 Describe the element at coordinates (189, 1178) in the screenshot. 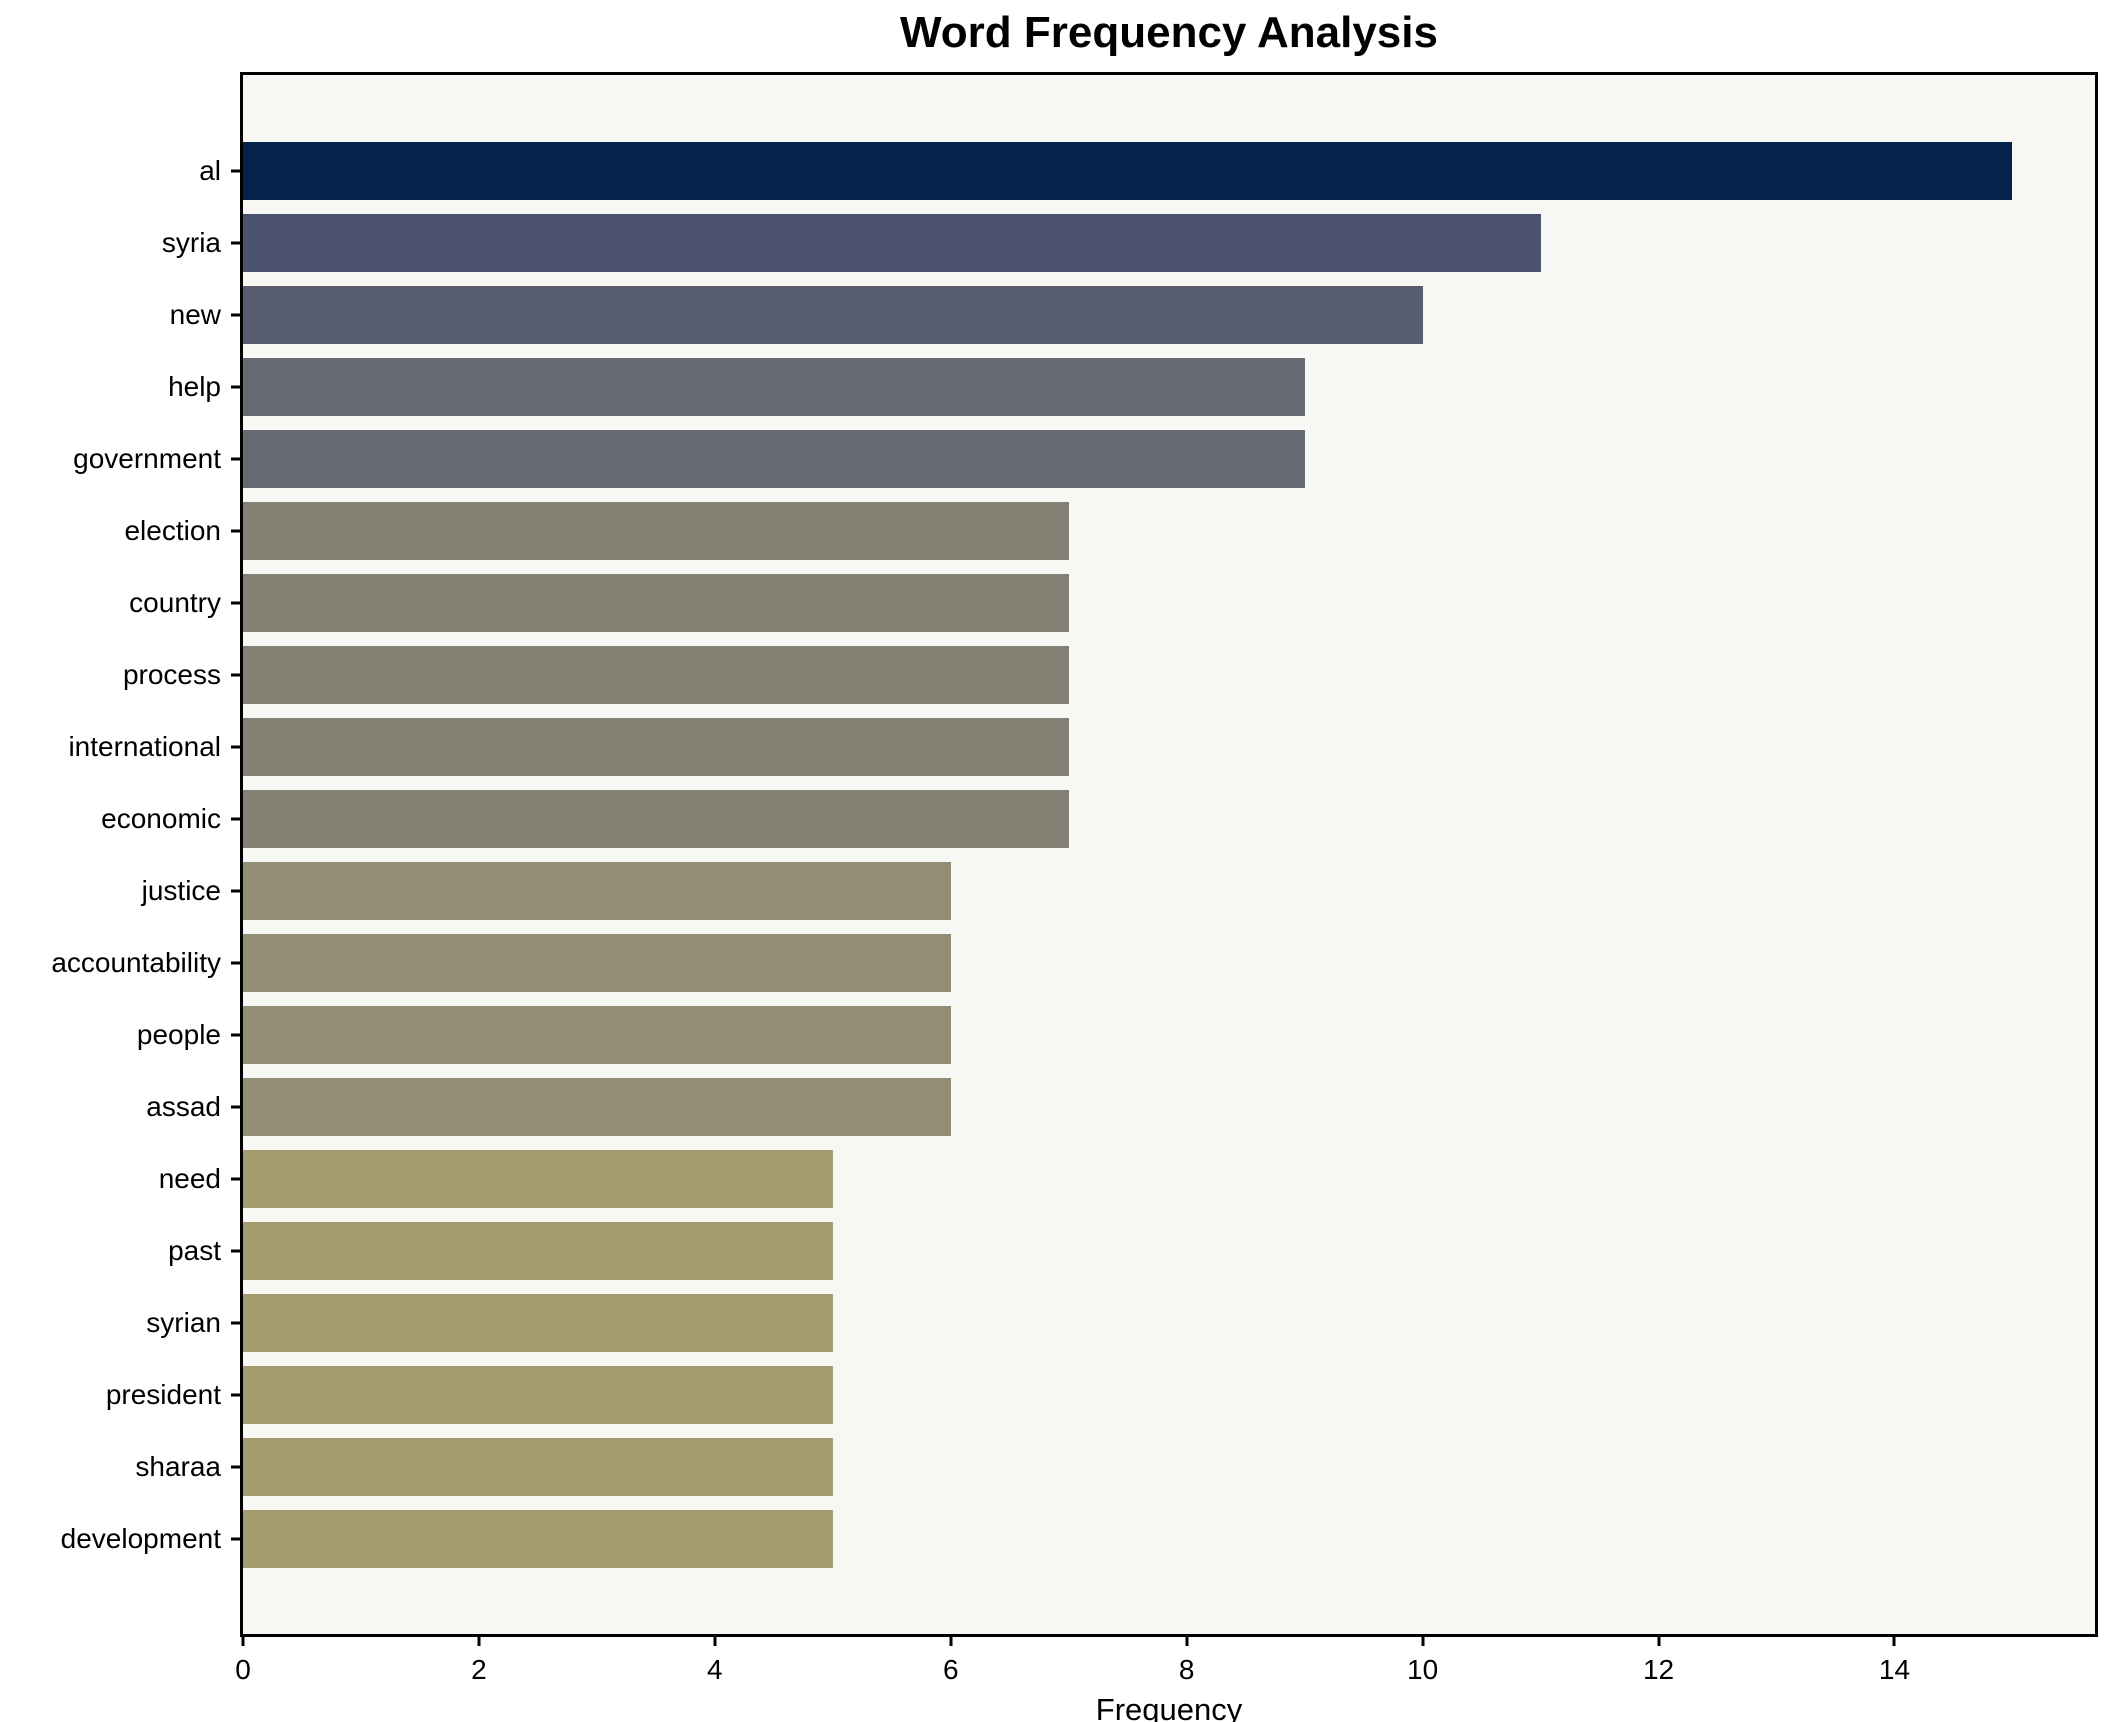

I see `y-axis-label: need` at that location.